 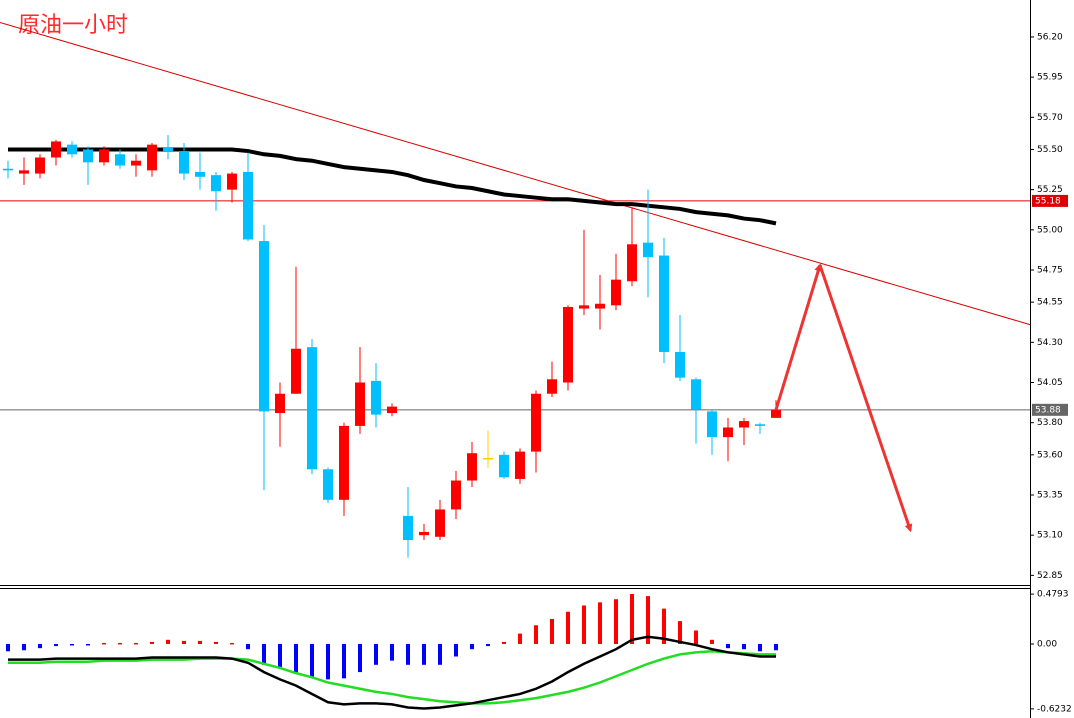 I want to click on y-tick-label: 55.25, so click(x=1050, y=190).